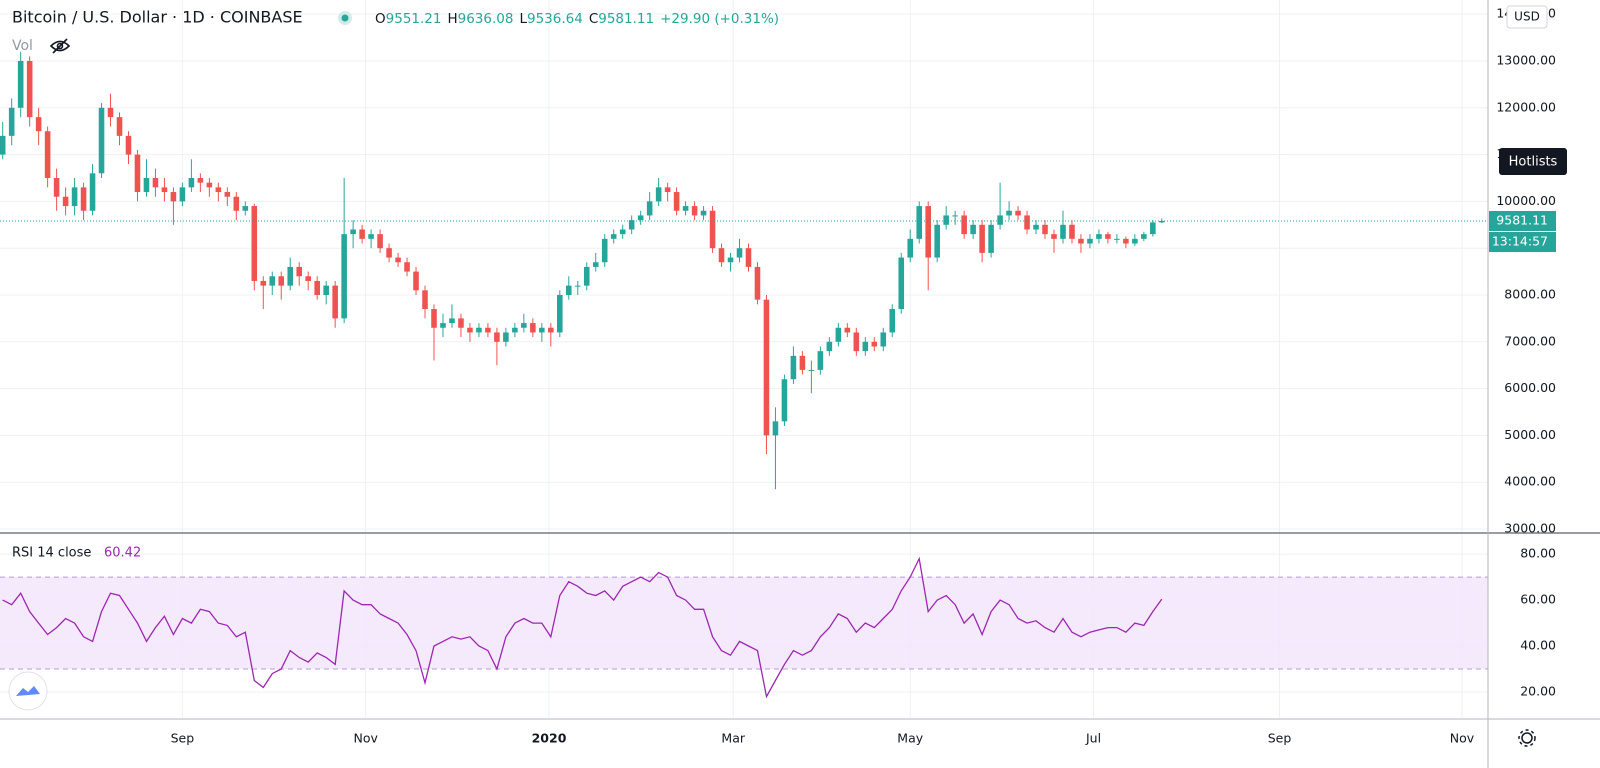 Image resolution: width=1600 pixels, height=768 pixels. What do you see at coordinates (60, 46) in the screenshot?
I see `hide-icon` at bounding box center [60, 46].